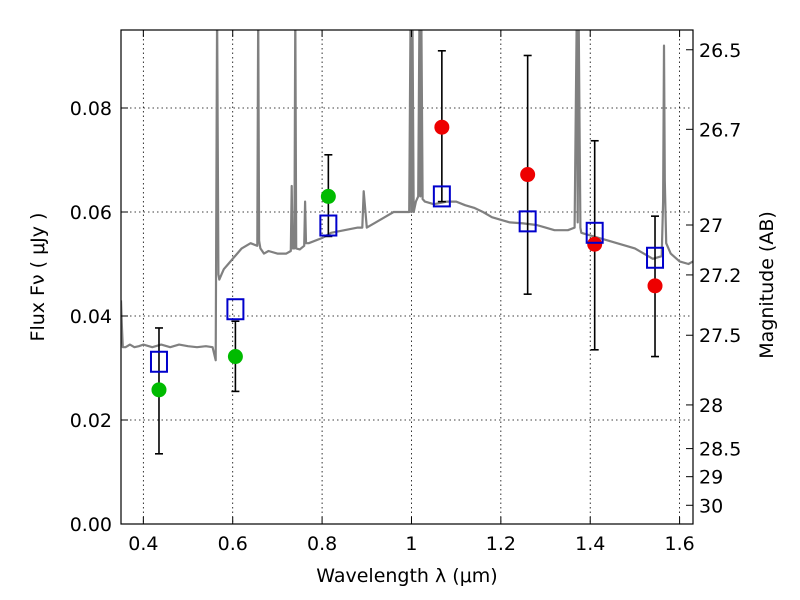  I want to click on y-tick-label: 0.00, so click(91, 525).